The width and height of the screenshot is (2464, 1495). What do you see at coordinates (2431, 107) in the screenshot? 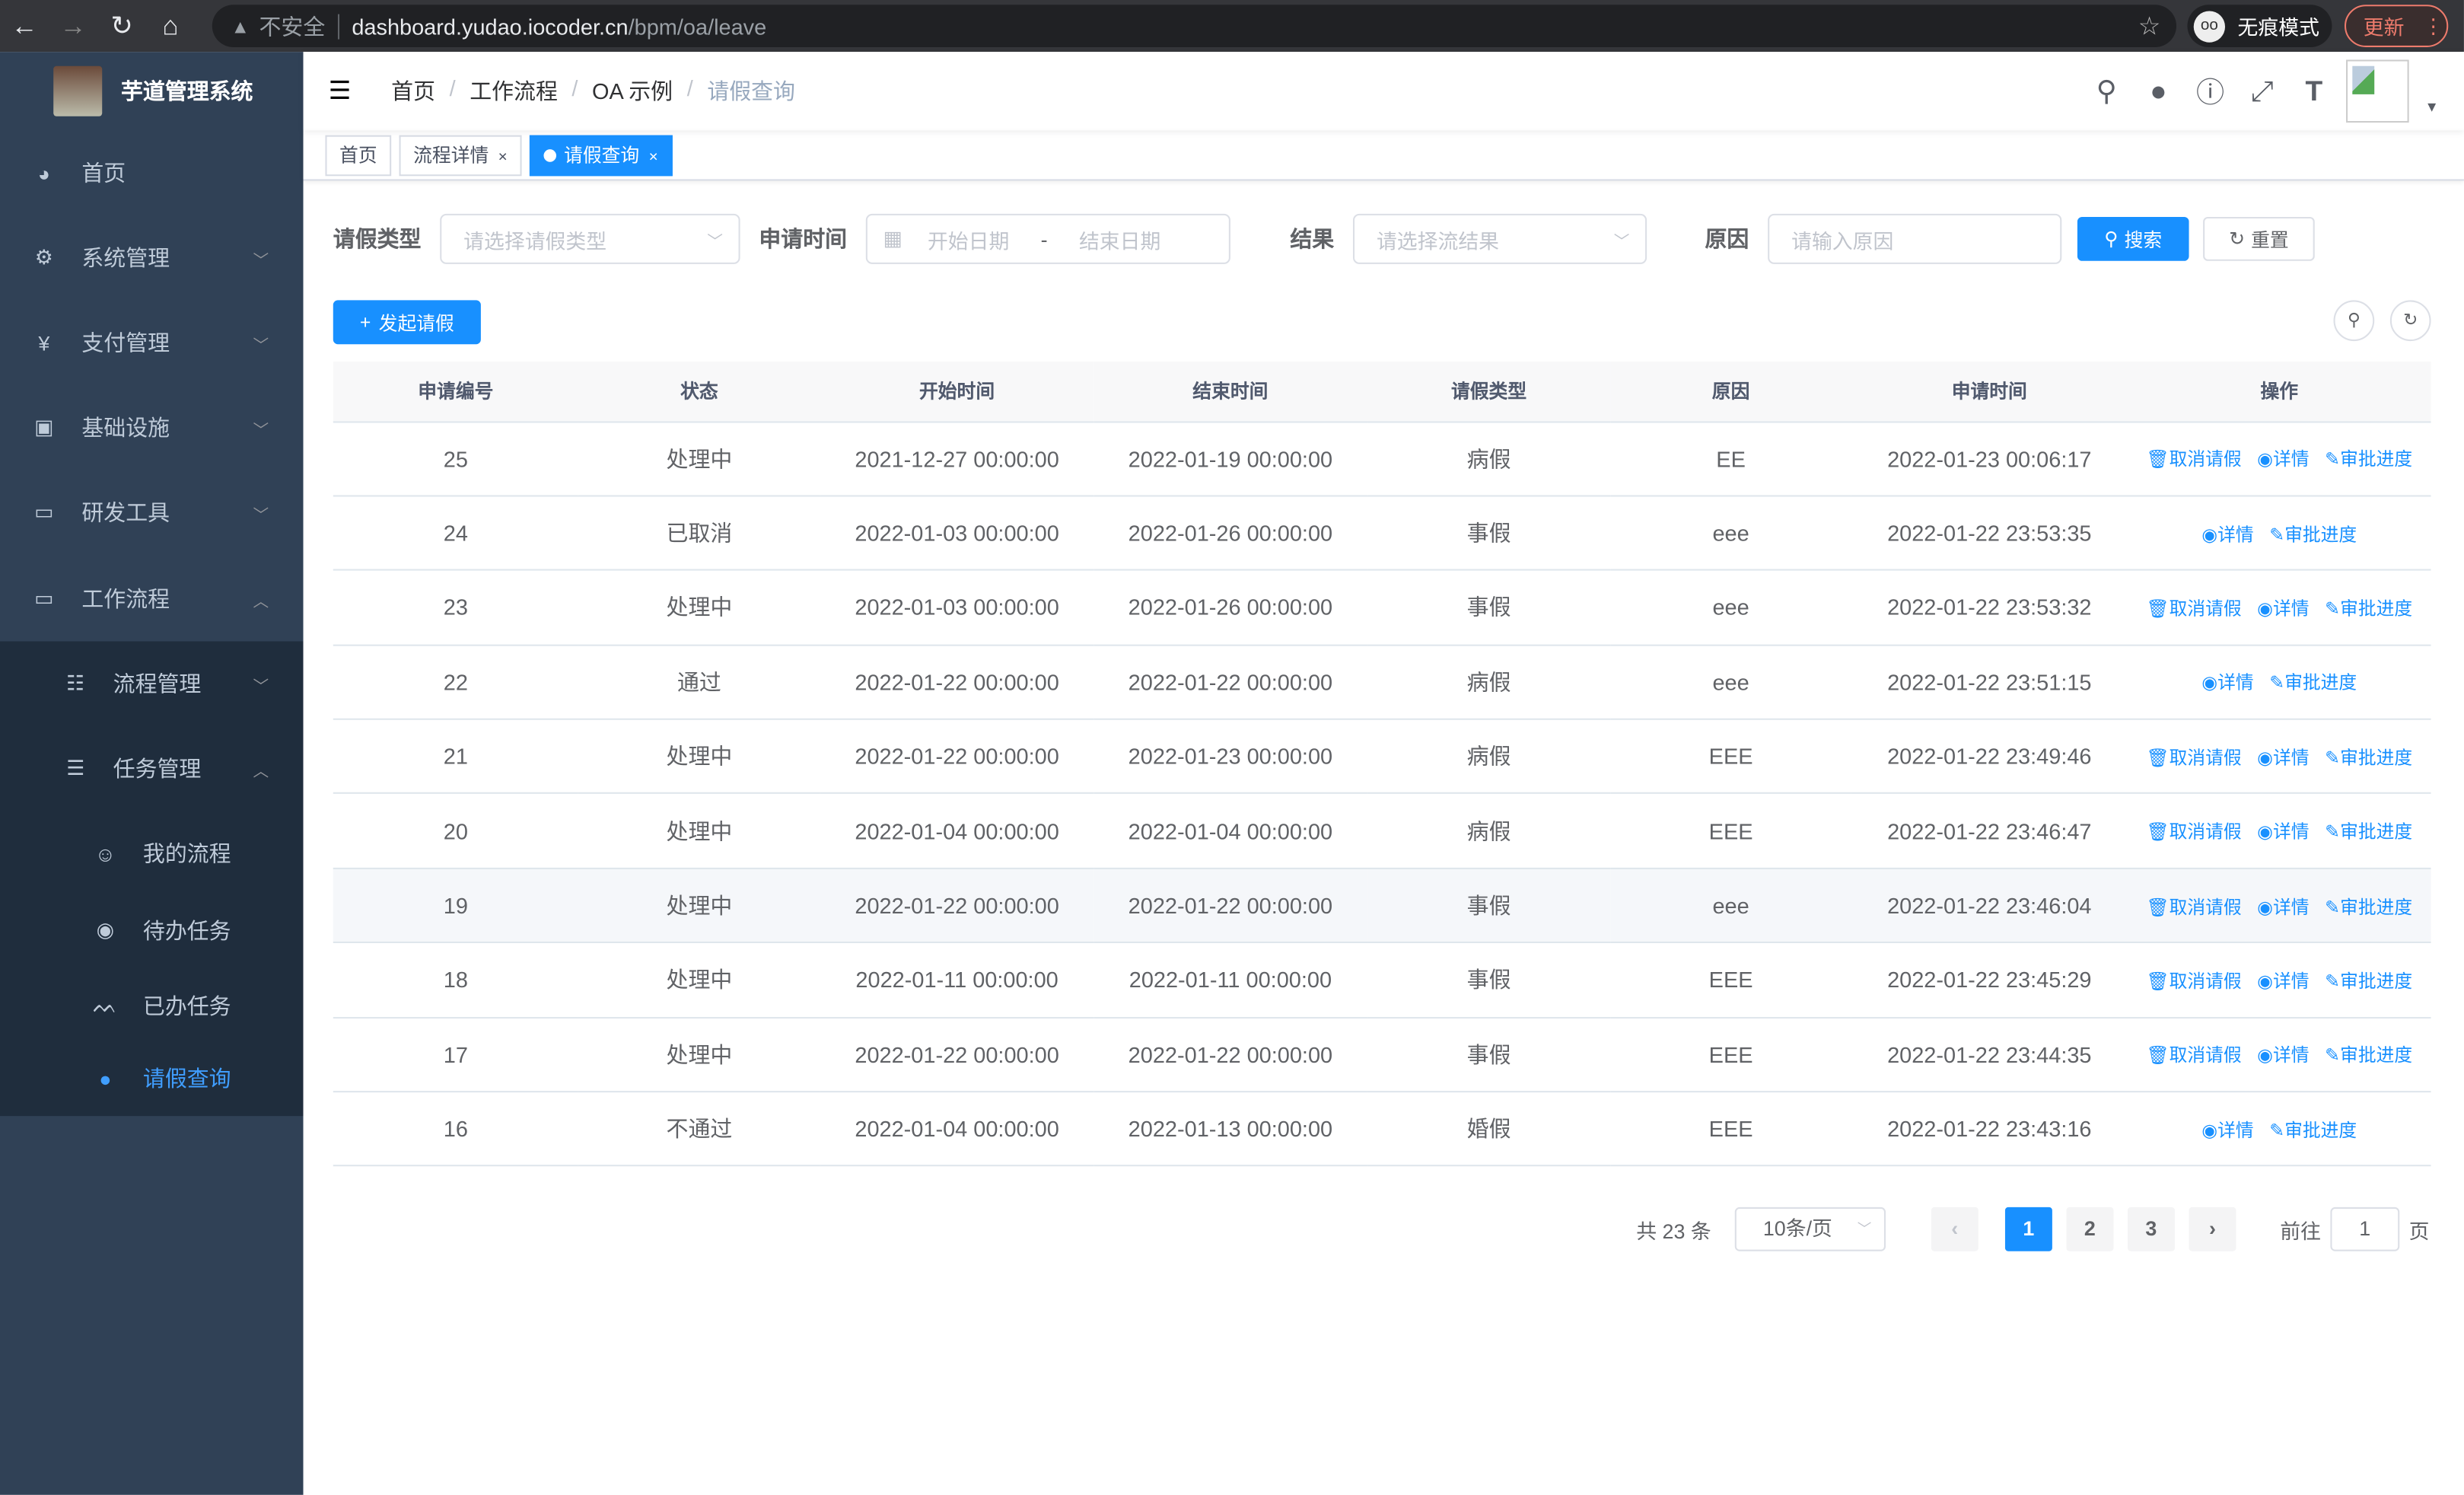
I see `caret-down-icon: ▼` at bounding box center [2431, 107].